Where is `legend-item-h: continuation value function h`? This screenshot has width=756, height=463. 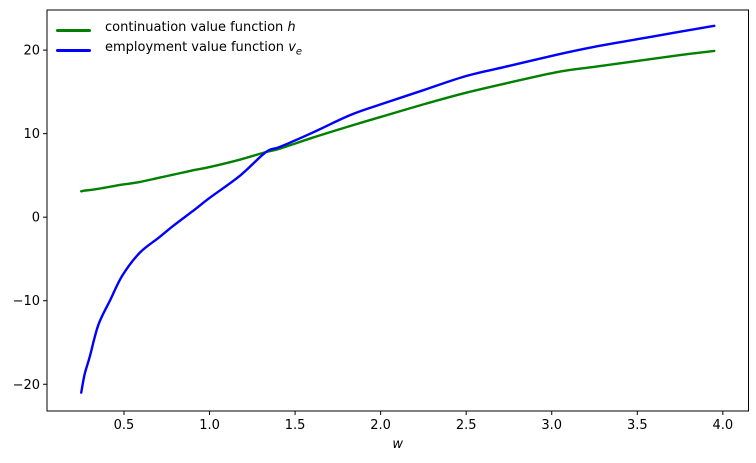
legend-item-h: continuation value function h is located at coordinates (179, 30).